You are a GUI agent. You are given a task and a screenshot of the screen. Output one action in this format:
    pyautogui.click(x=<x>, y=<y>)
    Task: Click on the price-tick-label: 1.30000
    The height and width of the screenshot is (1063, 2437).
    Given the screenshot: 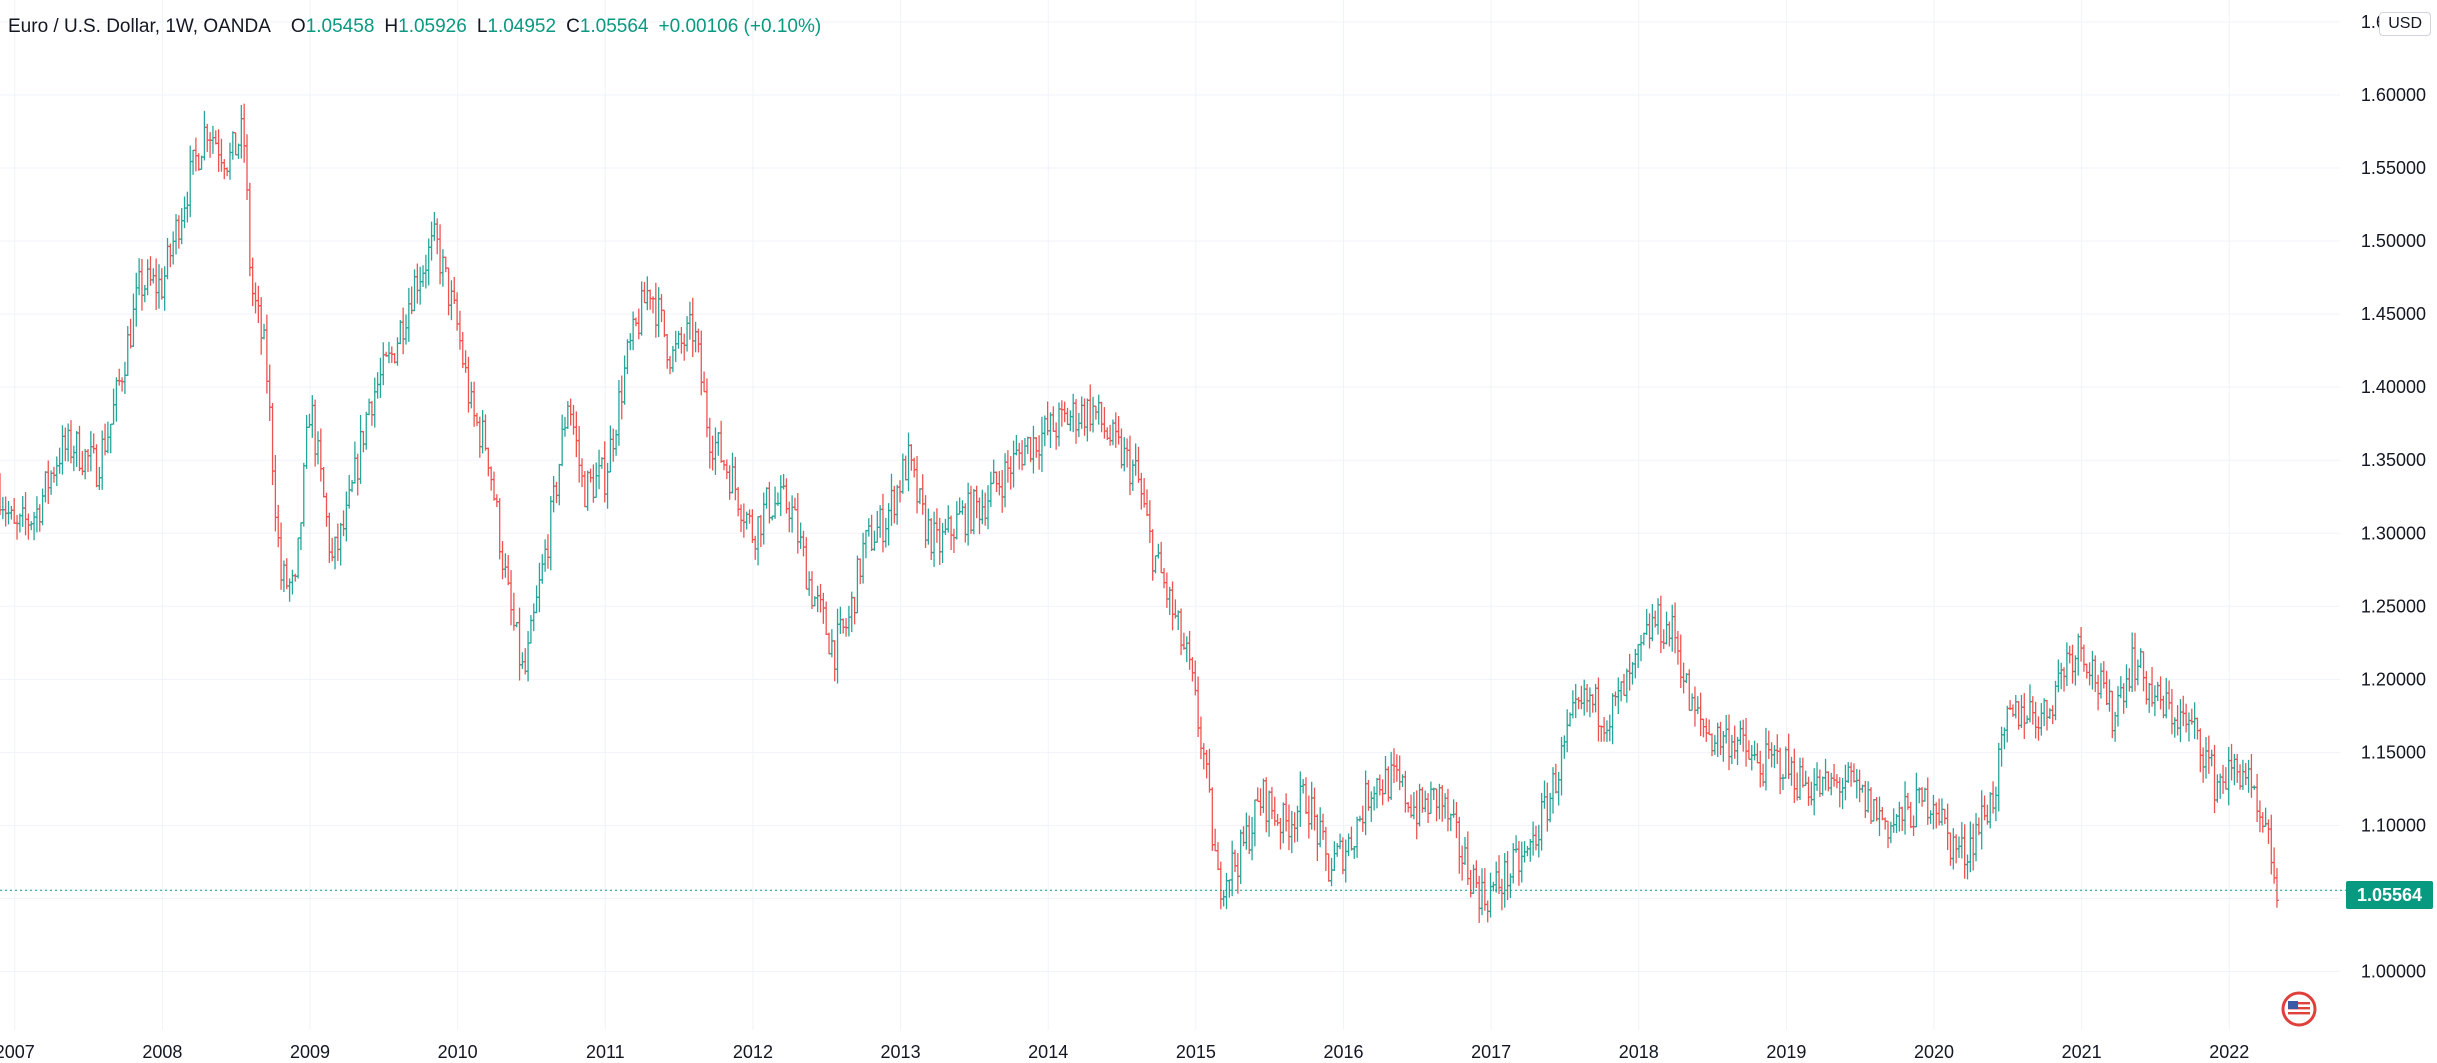 What is the action you would take?
    pyautogui.click(x=2393, y=533)
    